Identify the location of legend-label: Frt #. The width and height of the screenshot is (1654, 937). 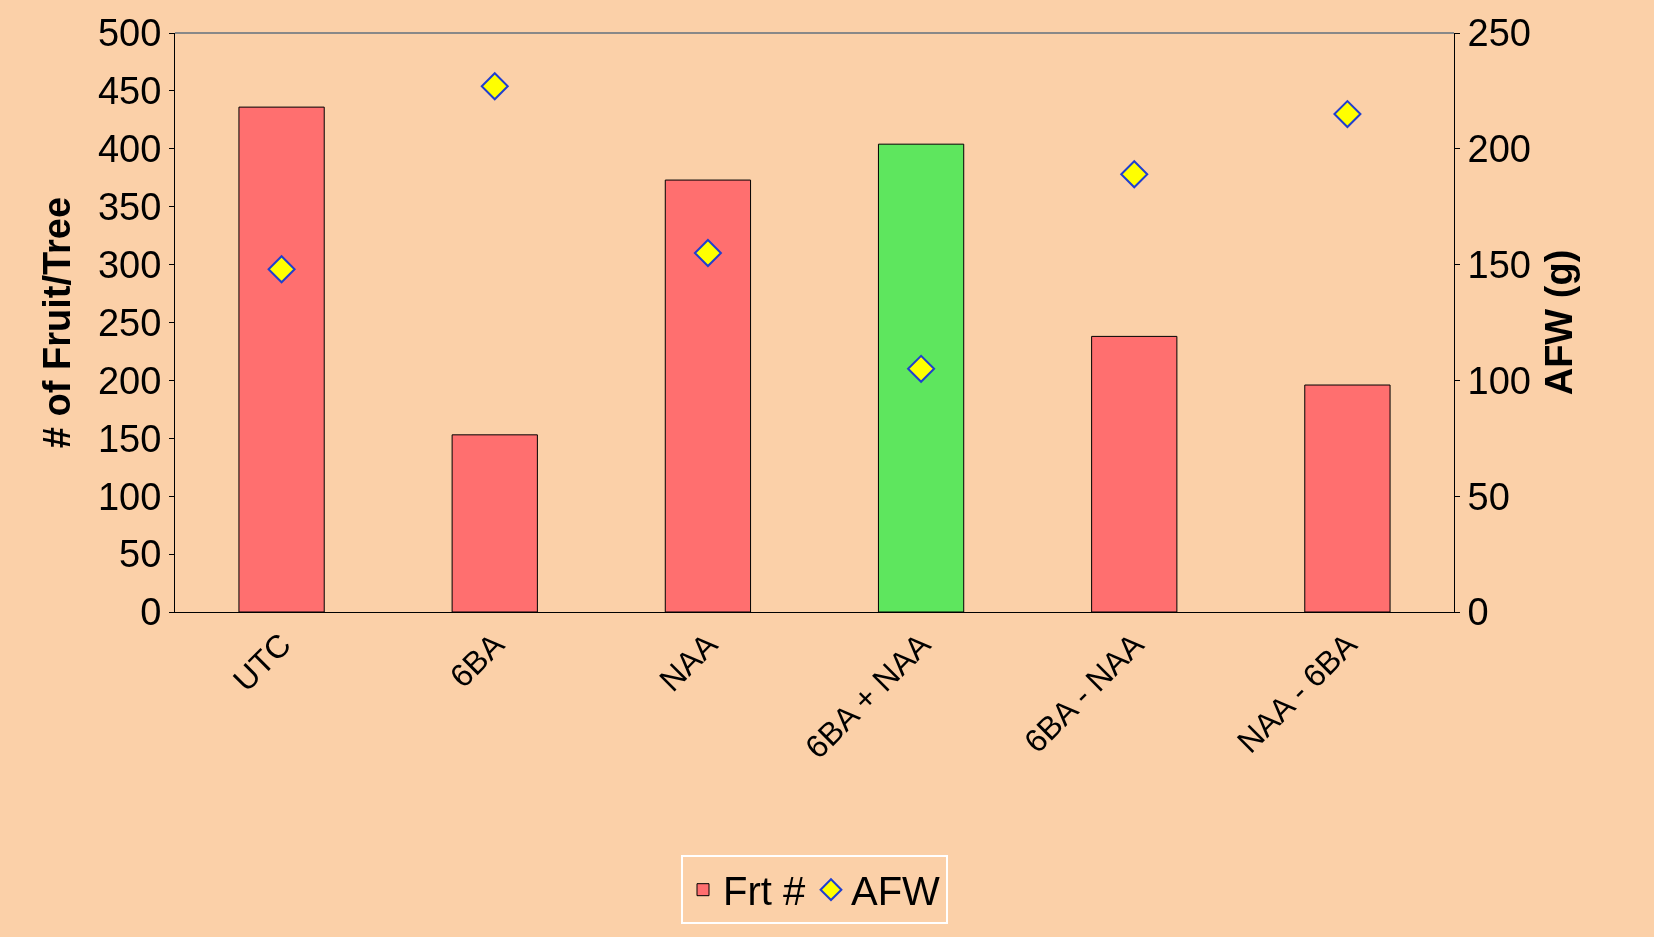
(764, 891).